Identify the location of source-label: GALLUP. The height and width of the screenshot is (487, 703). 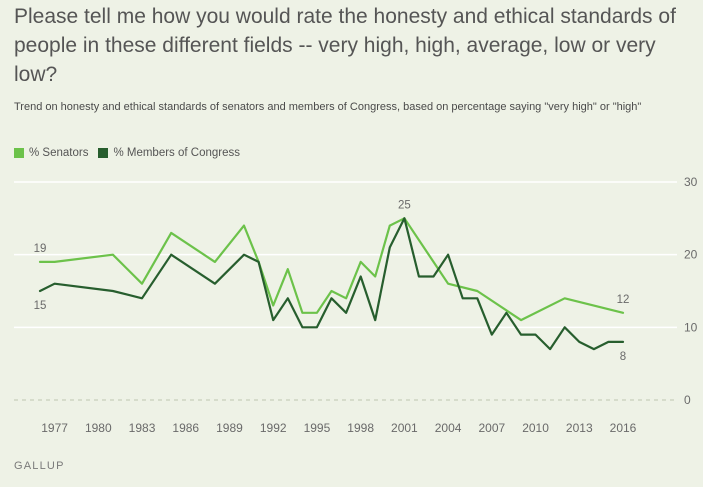
(39, 466).